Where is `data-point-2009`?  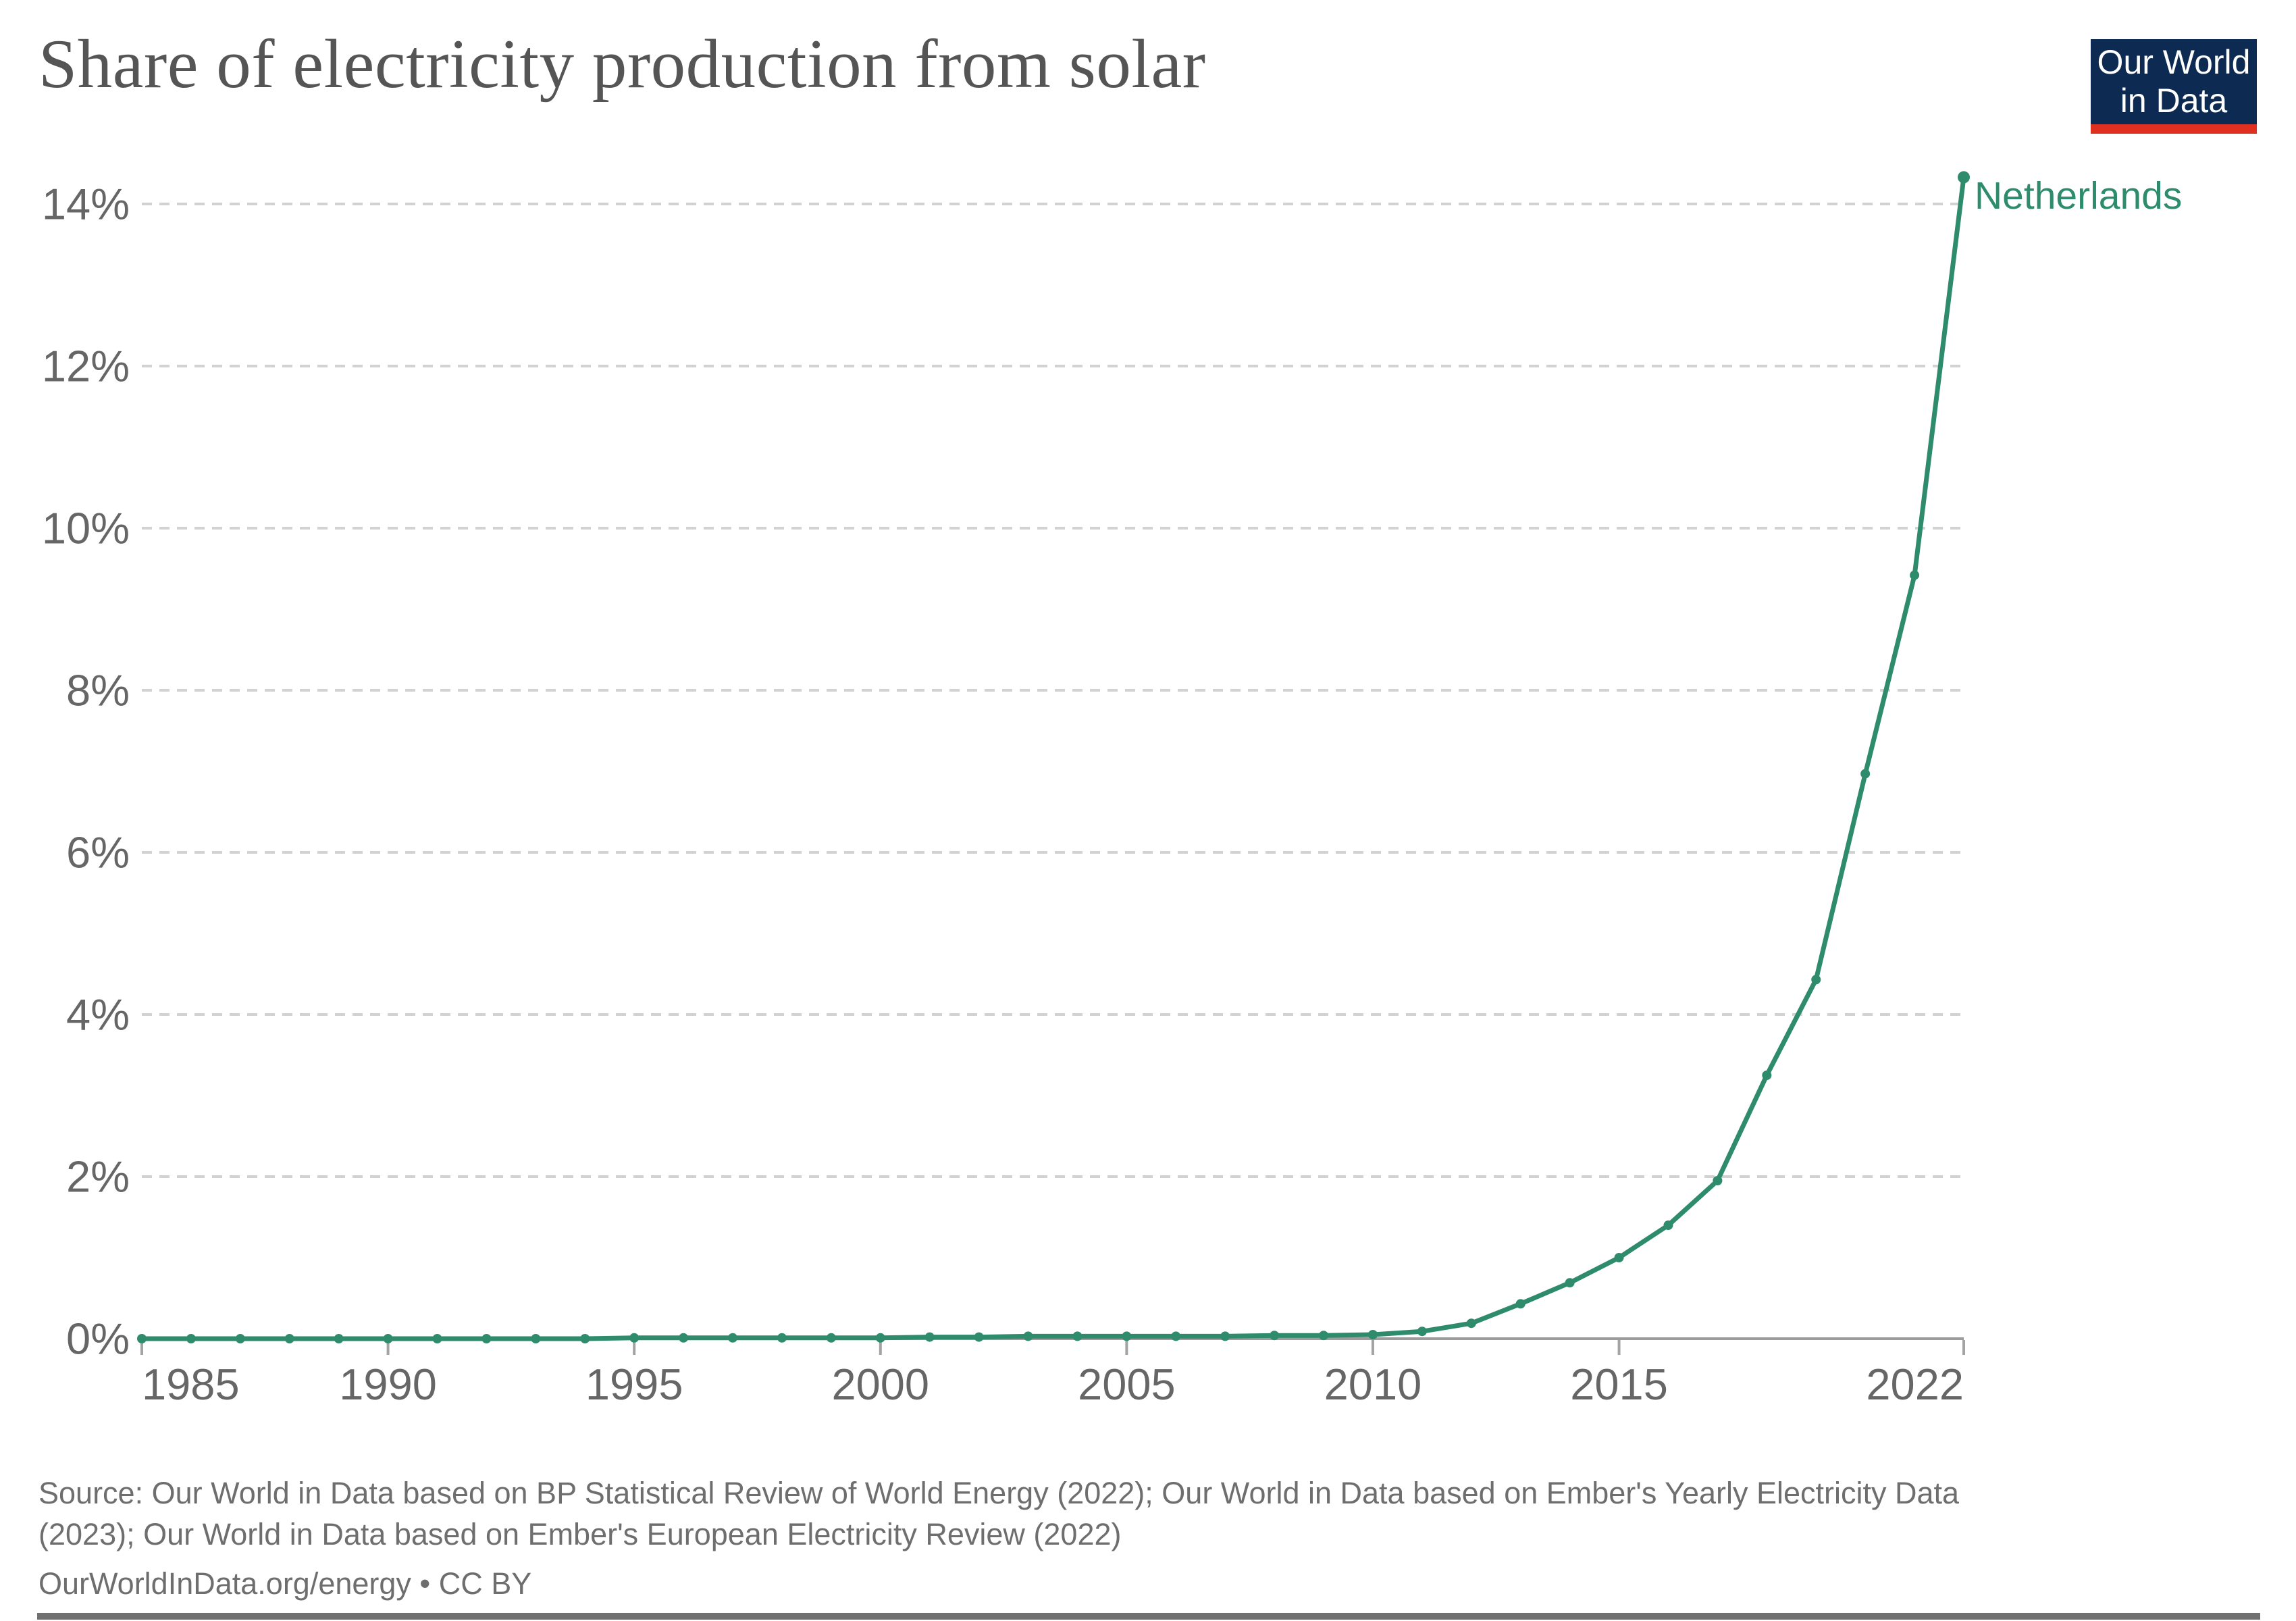 data-point-2009 is located at coordinates (1324, 1336).